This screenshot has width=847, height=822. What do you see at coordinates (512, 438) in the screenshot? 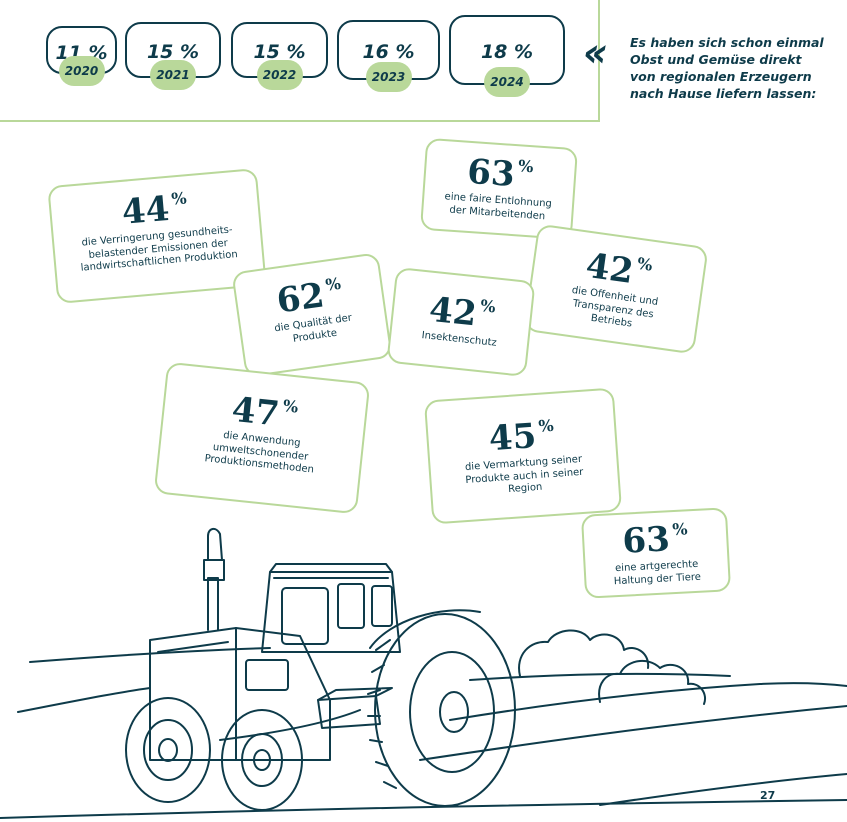
I see `stat-value: 45` at bounding box center [512, 438].